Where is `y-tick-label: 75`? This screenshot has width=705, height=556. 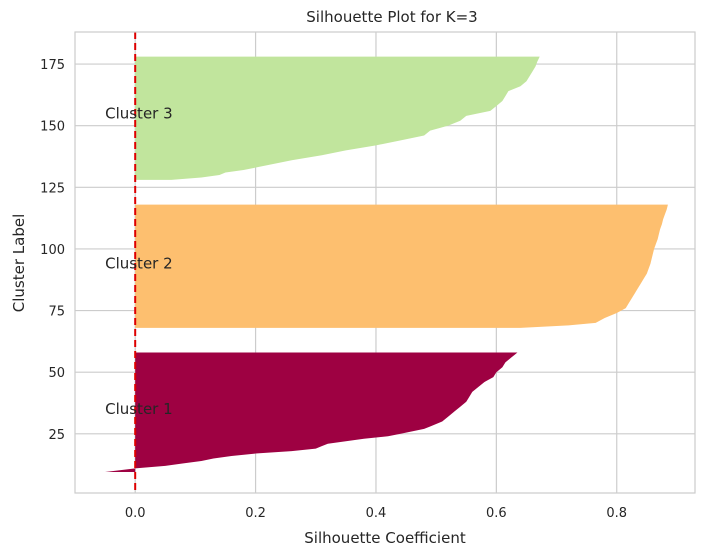
y-tick-label: 75 is located at coordinates (56, 312).